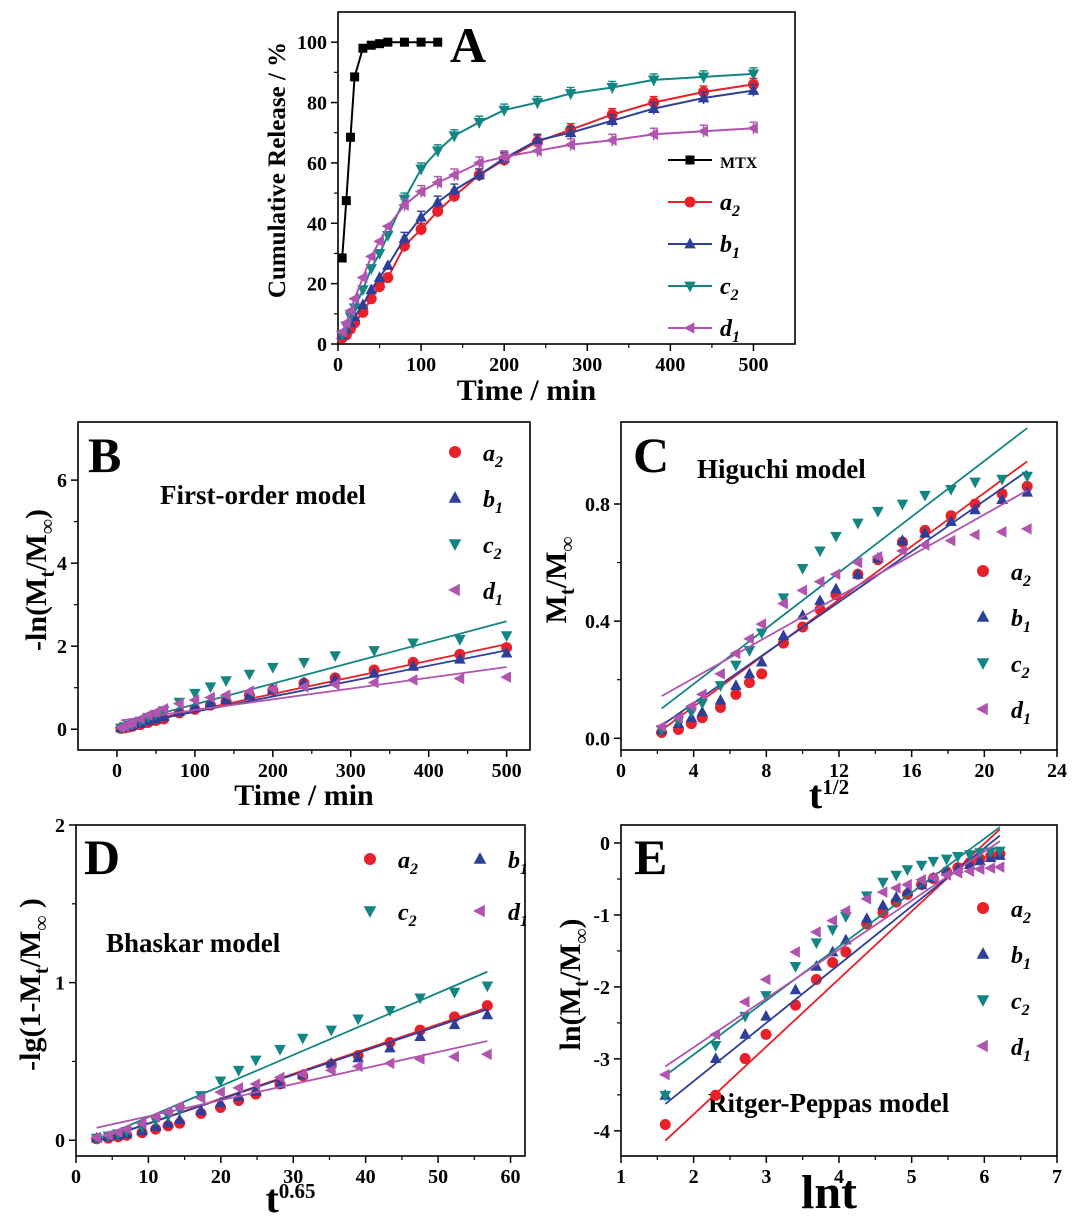  What do you see at coordinates (713, 250) in the screenshot?
I see `legend: MTX a2 b1 c2 d1` at bounding box center [713, 250].